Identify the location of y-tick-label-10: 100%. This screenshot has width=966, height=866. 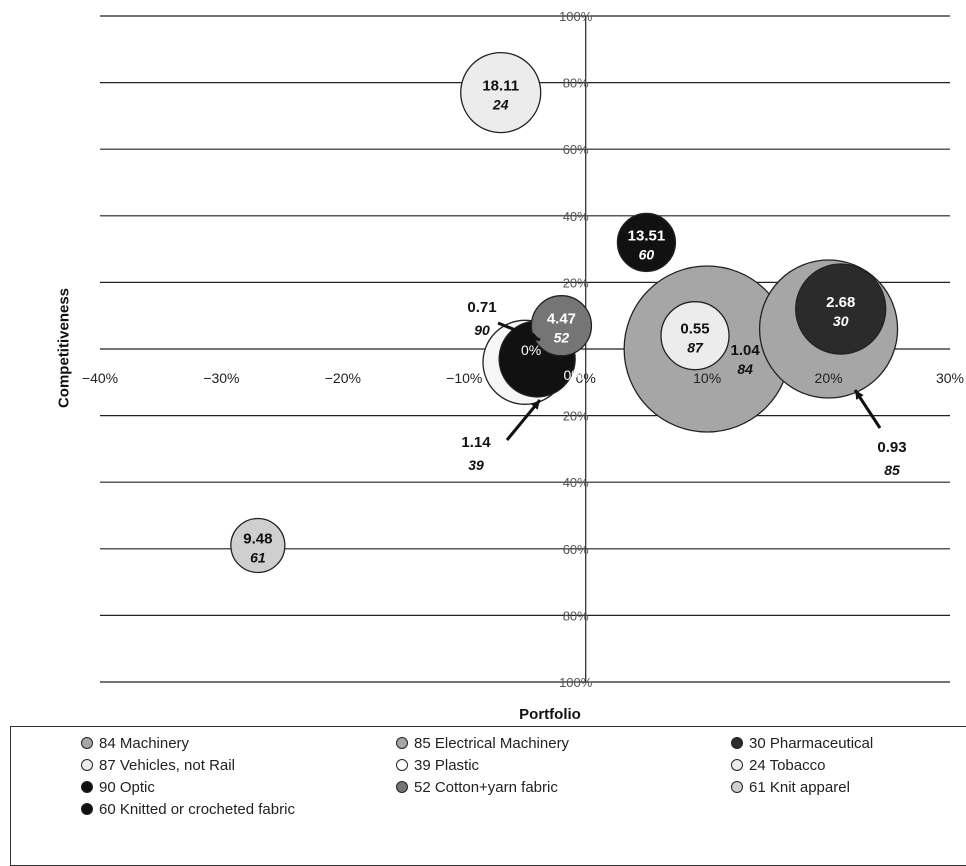
(576, 682).